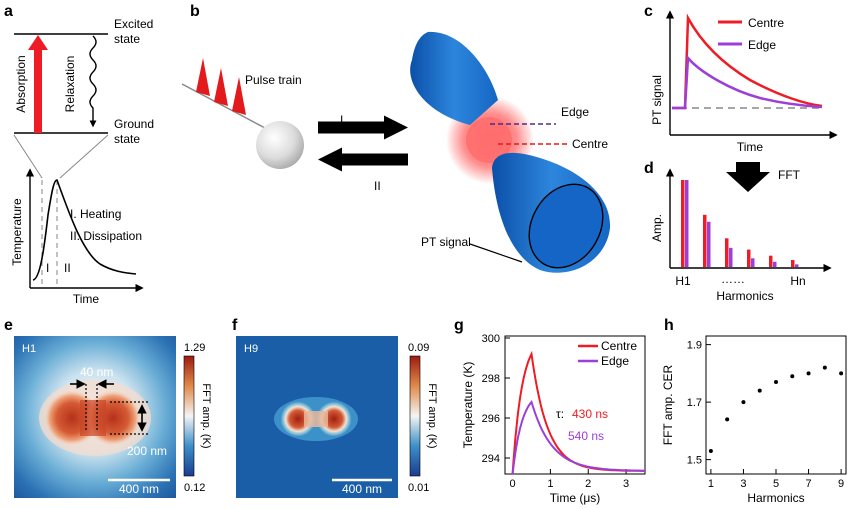 Image resolution: width=850 pixels, height=509 pixels. I want to click on g-xtick-label-2: 2, so click(588, 484).